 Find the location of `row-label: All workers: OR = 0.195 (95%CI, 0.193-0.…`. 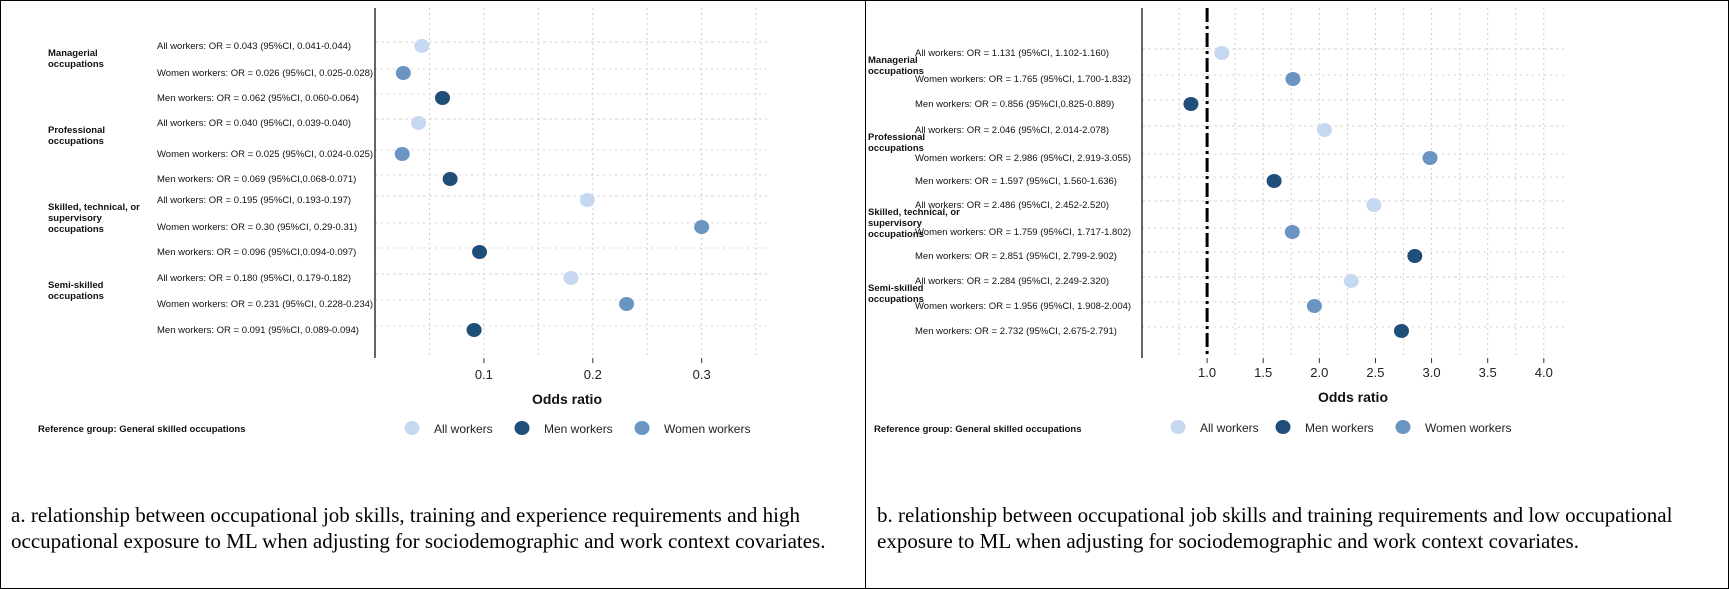

row-label: All workers: OR = 0.195 (95%CI, 0.193-0.… is located at coordinates (254, 200).